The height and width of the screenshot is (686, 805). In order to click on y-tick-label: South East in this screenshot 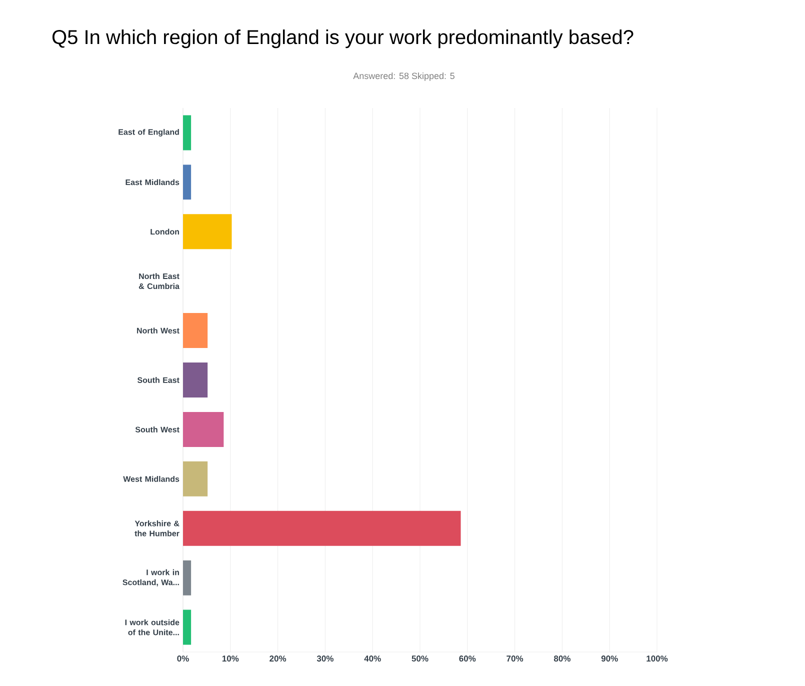, I will do `click(158, 380)`.